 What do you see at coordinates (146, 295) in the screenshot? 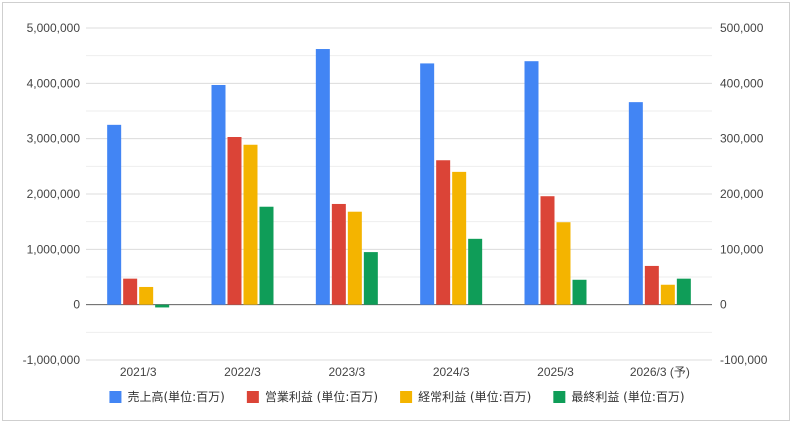
I see `bar-3-2021/3` at bounding box center [146, 295].